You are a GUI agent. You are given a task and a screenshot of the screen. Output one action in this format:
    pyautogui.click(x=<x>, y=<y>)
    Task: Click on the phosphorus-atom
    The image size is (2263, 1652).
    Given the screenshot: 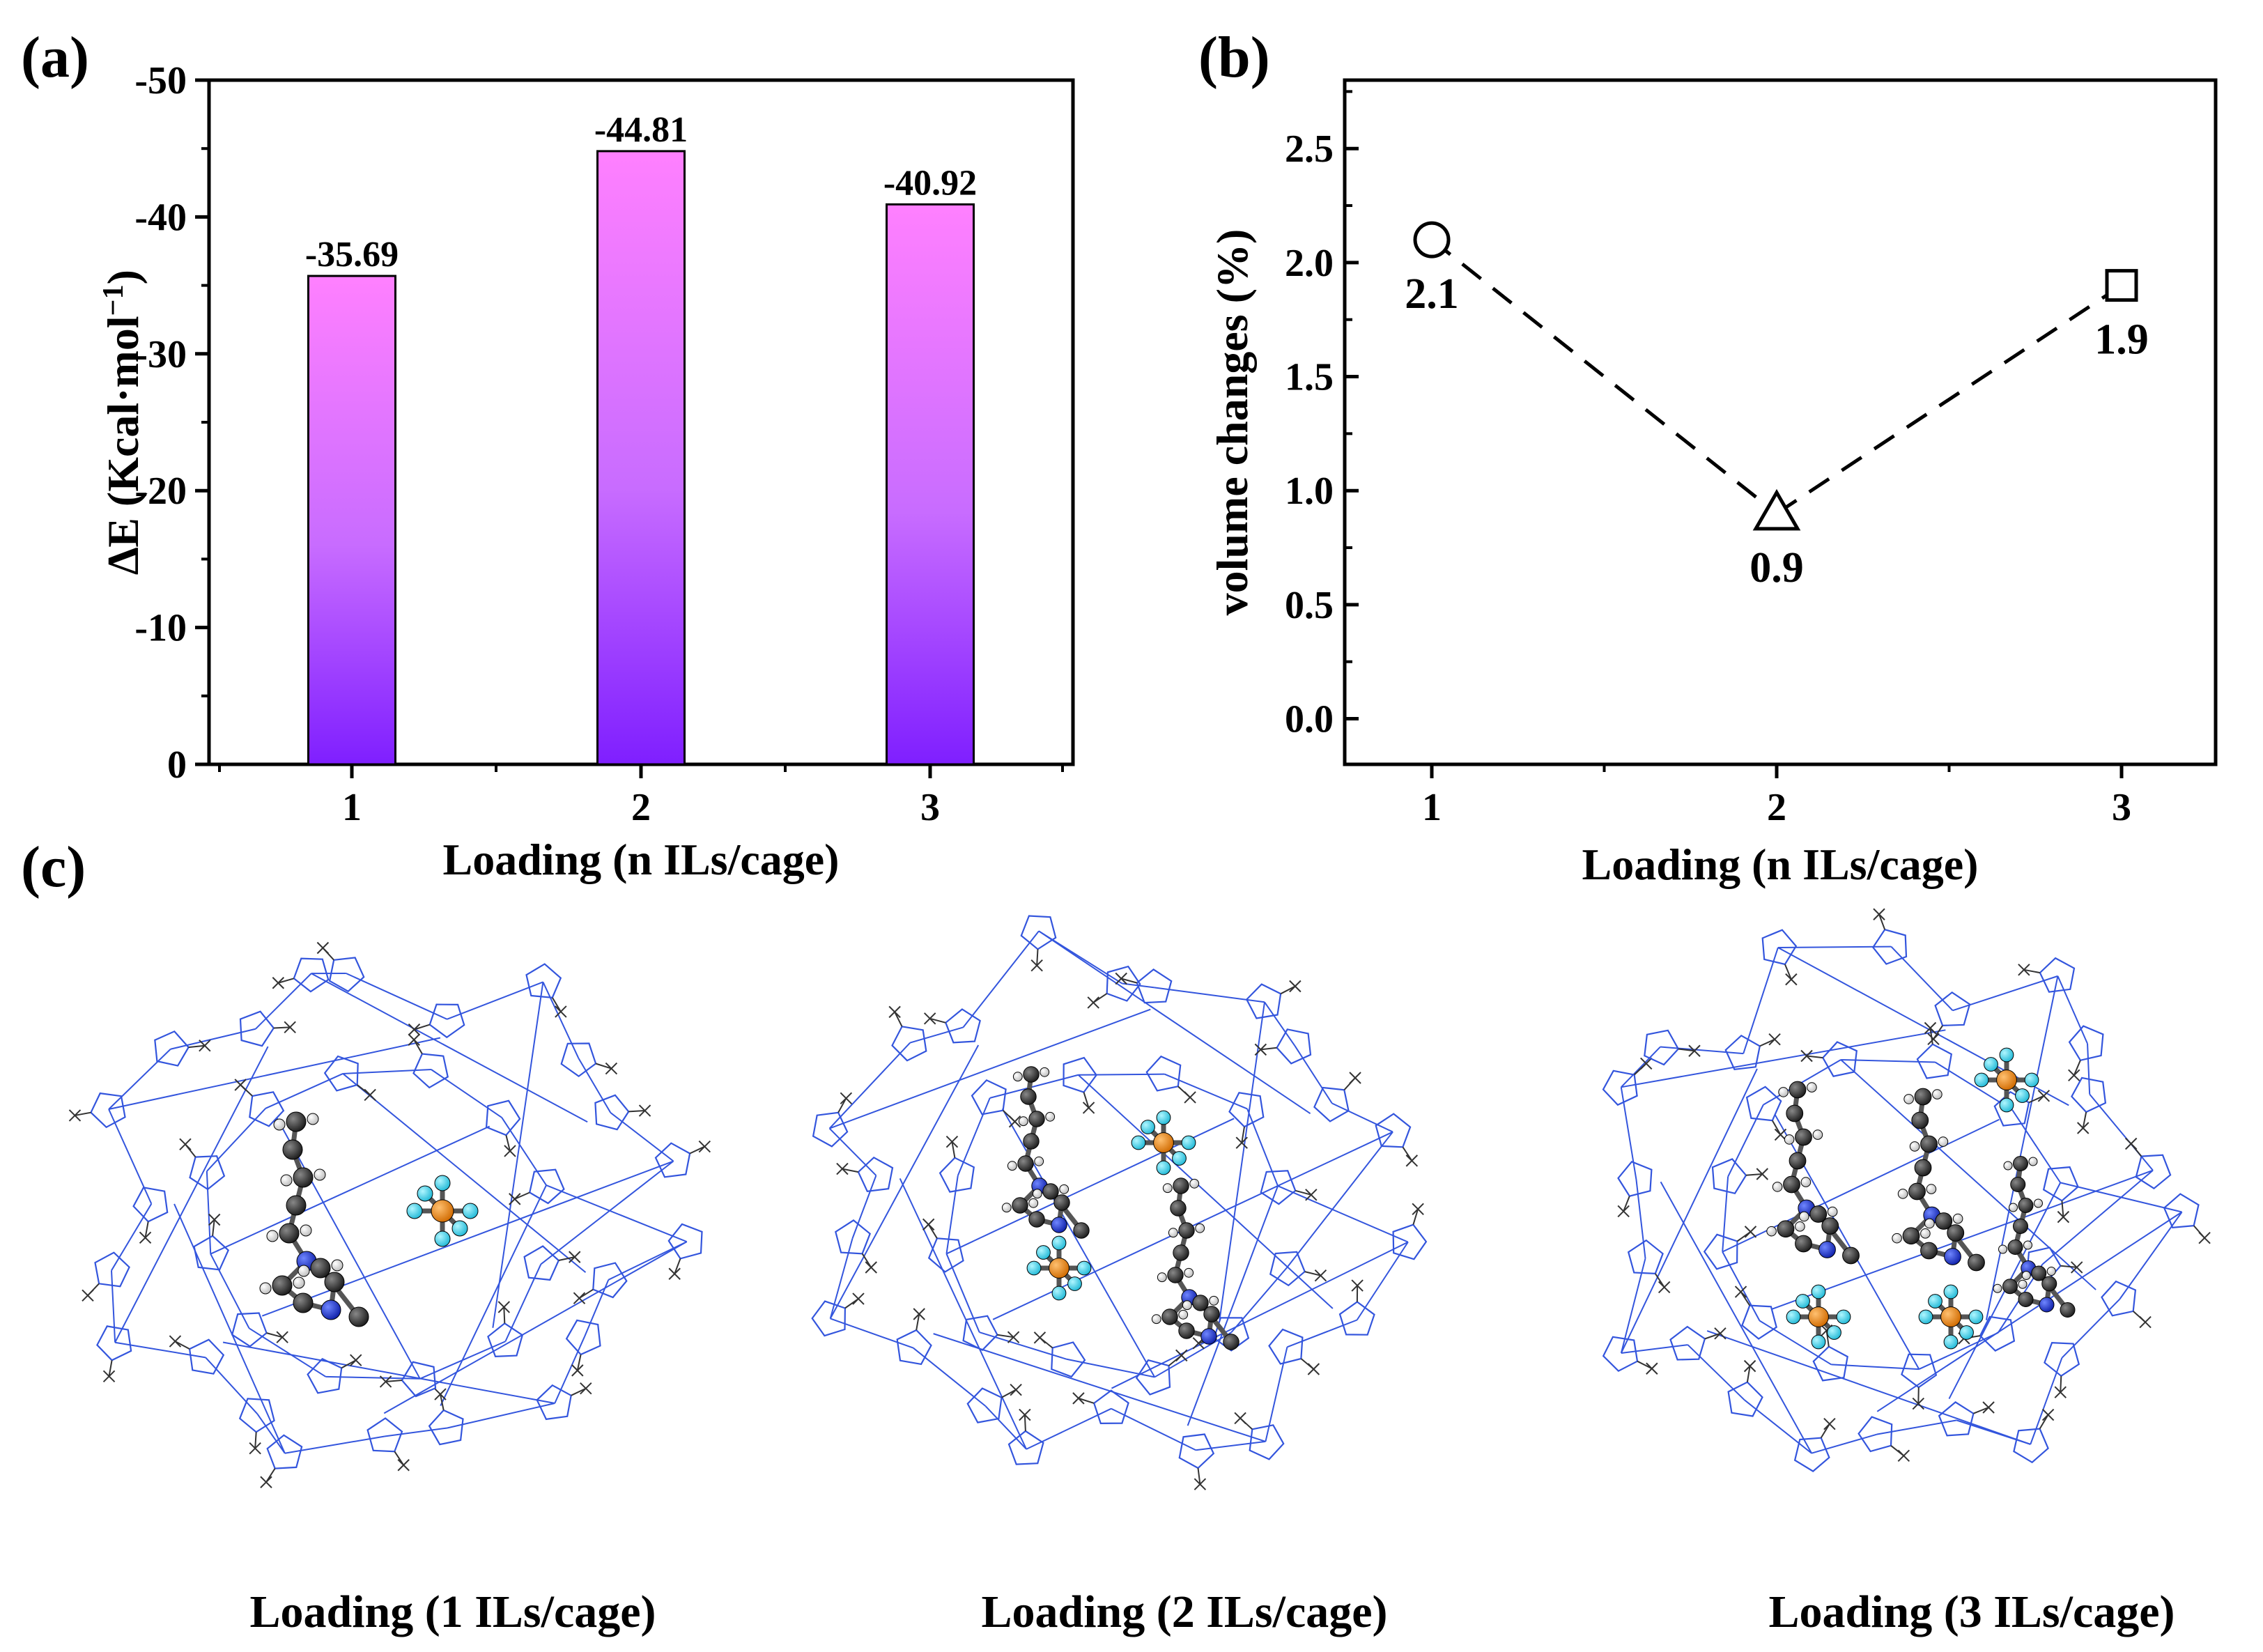 What is the action you would take?
    pyautogui.click(x=1059, y=1268)
    